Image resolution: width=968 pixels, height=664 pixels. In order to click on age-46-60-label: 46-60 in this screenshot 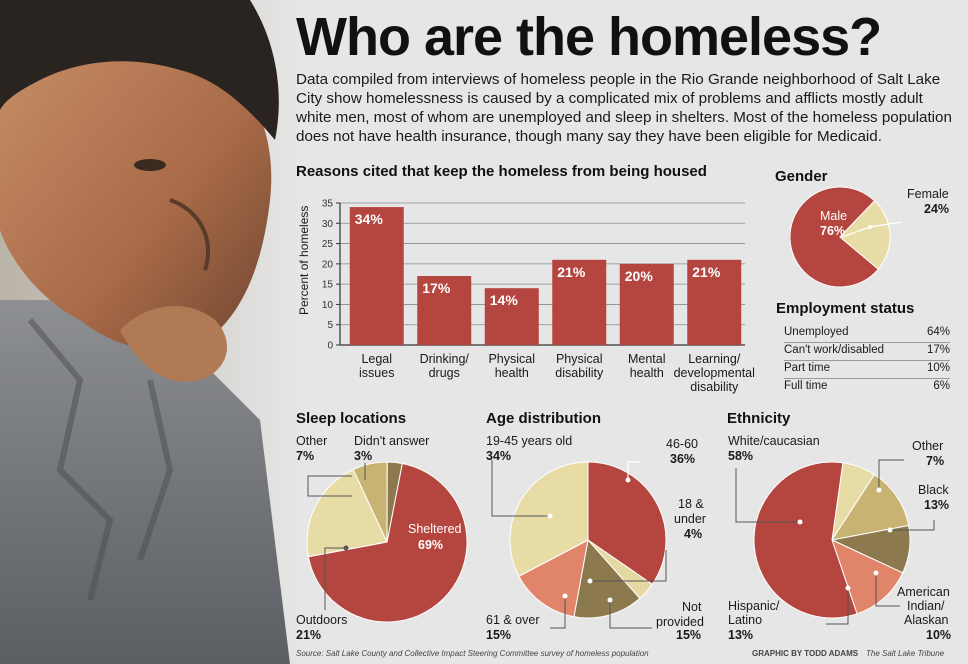, I will do `click(682, 444)`.